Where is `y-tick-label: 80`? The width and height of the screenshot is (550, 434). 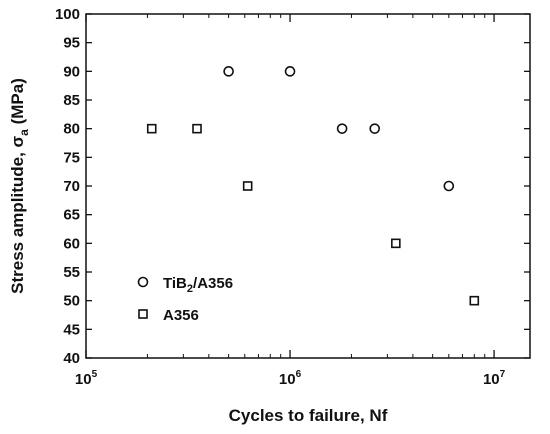
y-tick-label: 80 is located at coordinates (71, 129).